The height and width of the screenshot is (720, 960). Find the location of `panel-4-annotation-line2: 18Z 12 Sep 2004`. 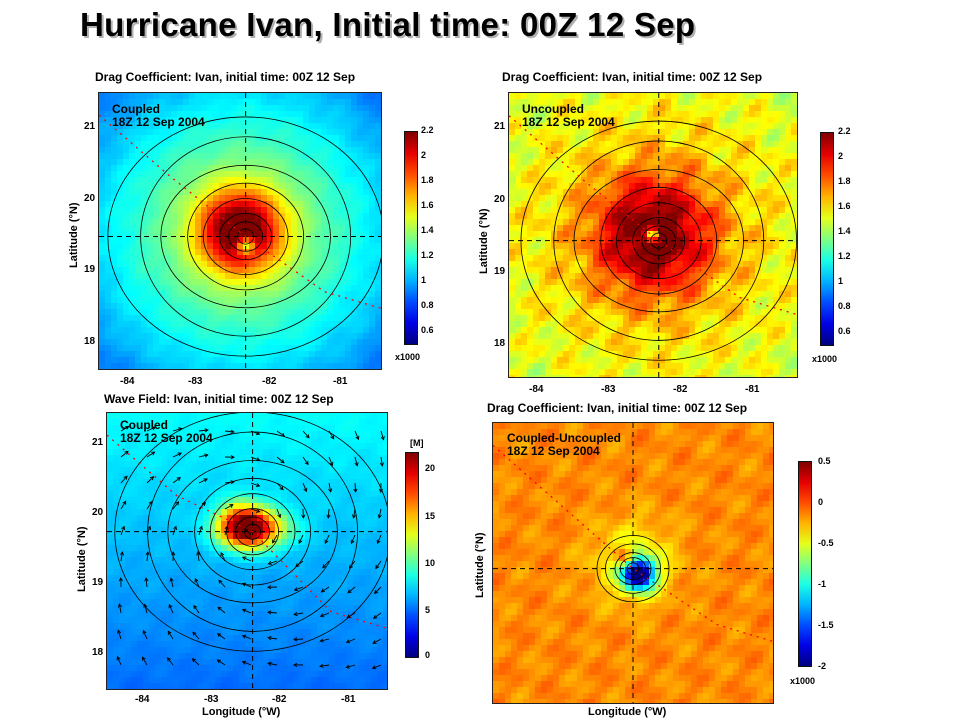

panel-4-annotation-line2: 18Z 12 Sep 2004 is located at coordinates (553, 451).